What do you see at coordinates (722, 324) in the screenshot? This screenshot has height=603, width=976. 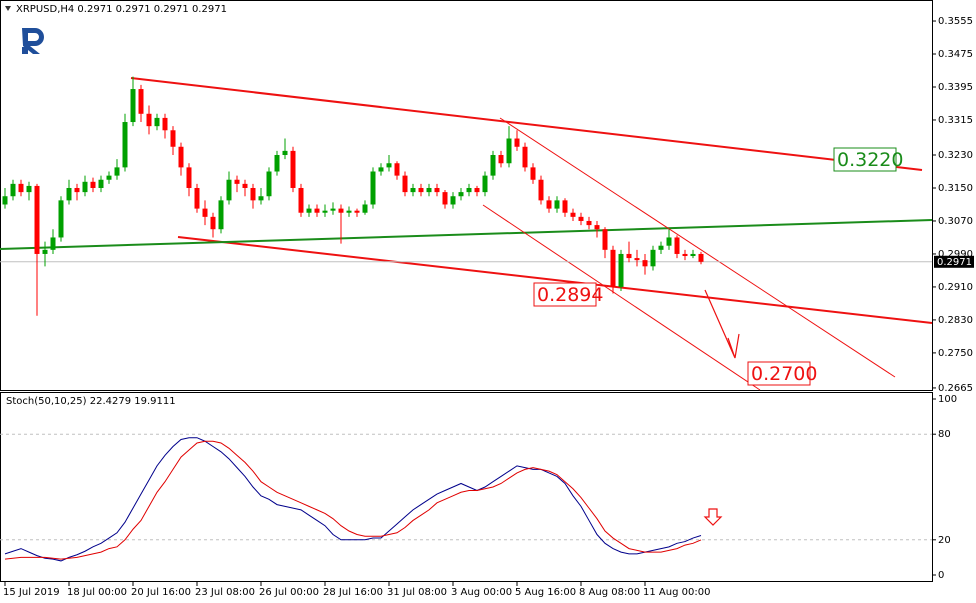 I see `forecast-arrow` at bounding box center [722, 324].